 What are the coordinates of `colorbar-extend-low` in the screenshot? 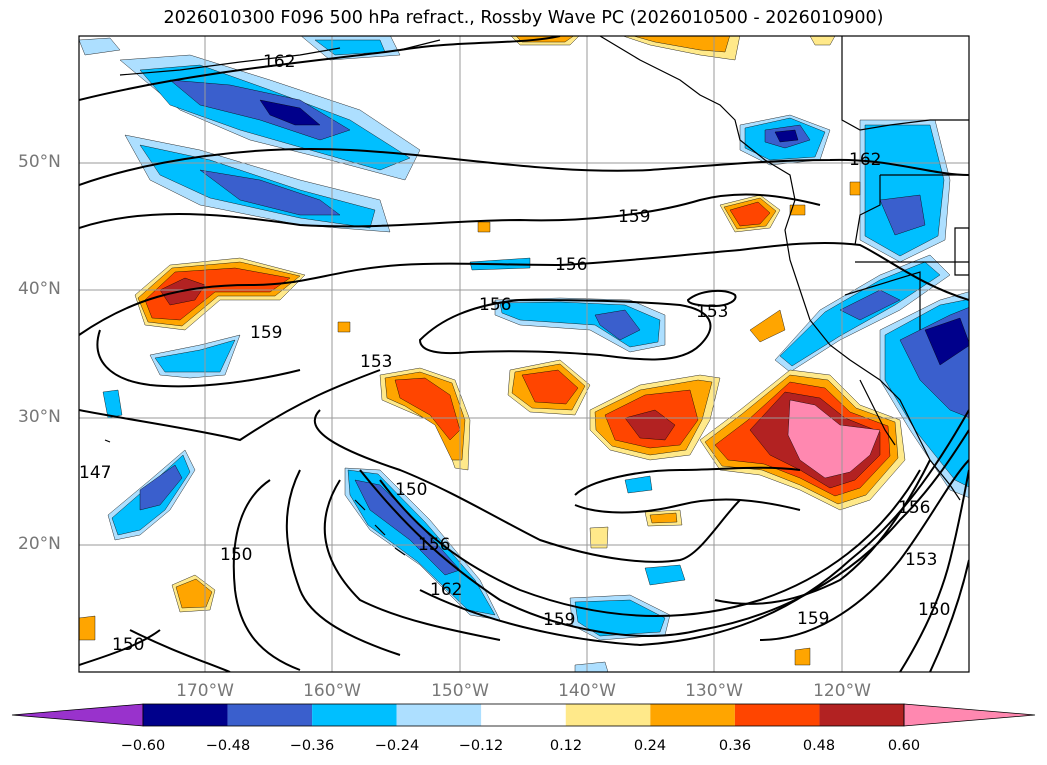 It's located at (77, 715).